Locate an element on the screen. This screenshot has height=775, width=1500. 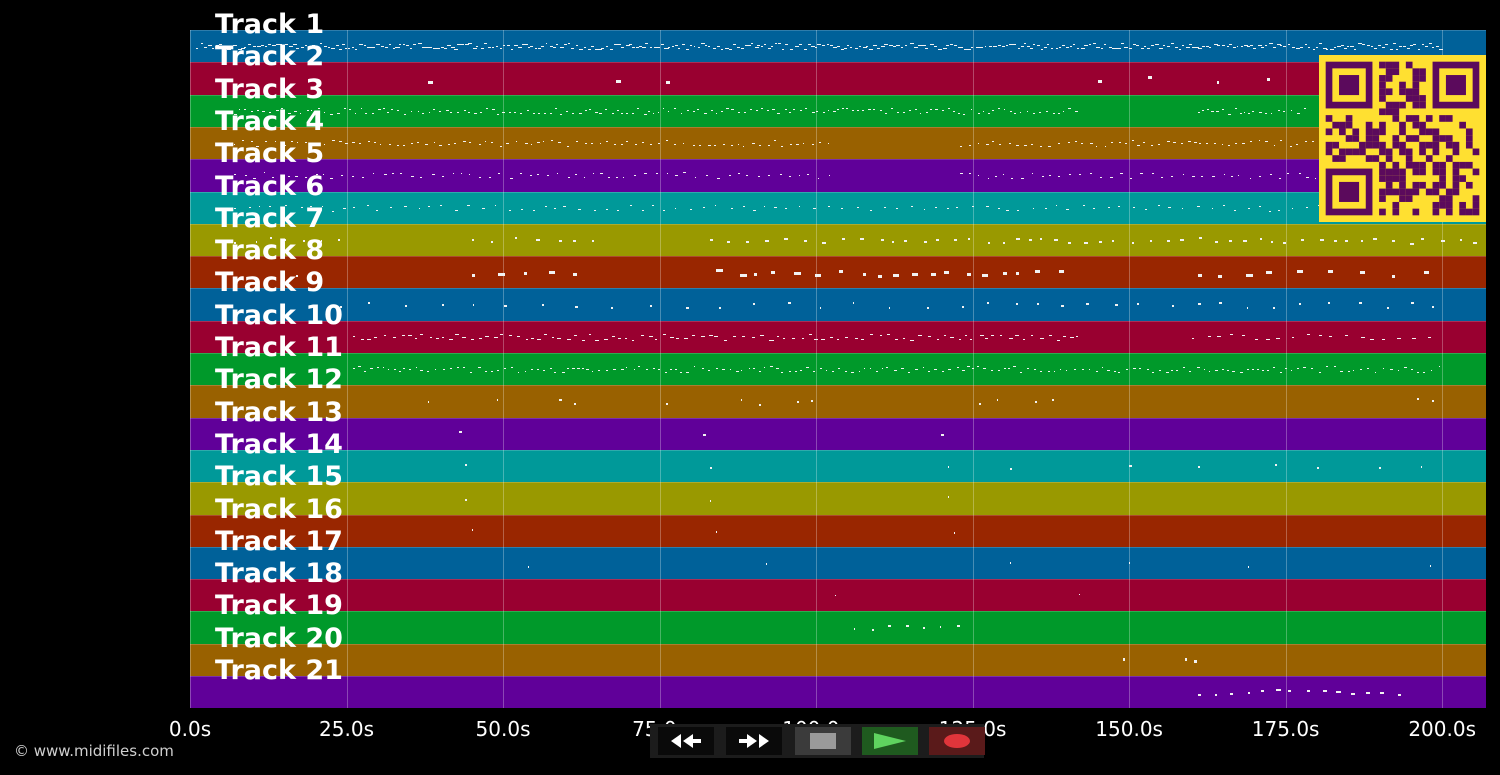
play-button is located at coordinates (890, 741).